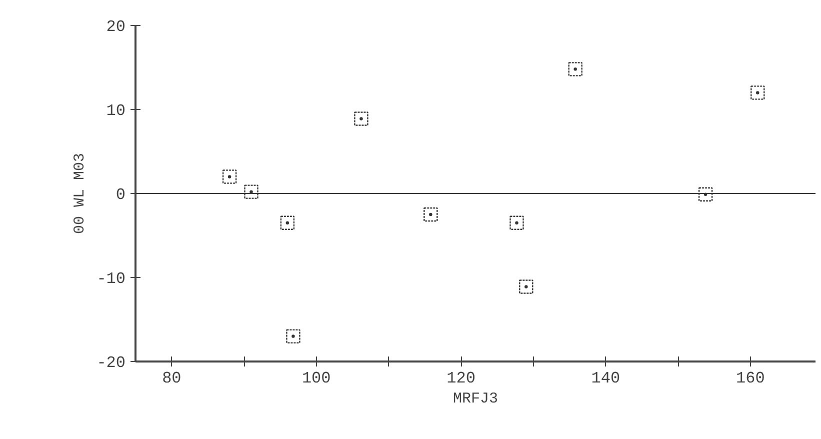 The width and height of the screenshot is (821, 439). I want to click on x-tick-label: 140, so click(605, 379).